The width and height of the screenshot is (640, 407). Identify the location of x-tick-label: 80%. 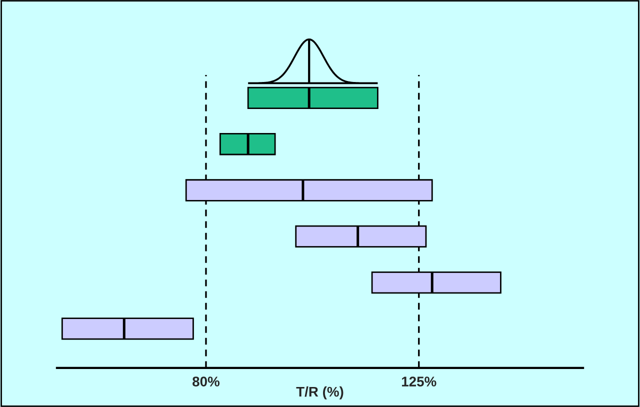
(206, 381).